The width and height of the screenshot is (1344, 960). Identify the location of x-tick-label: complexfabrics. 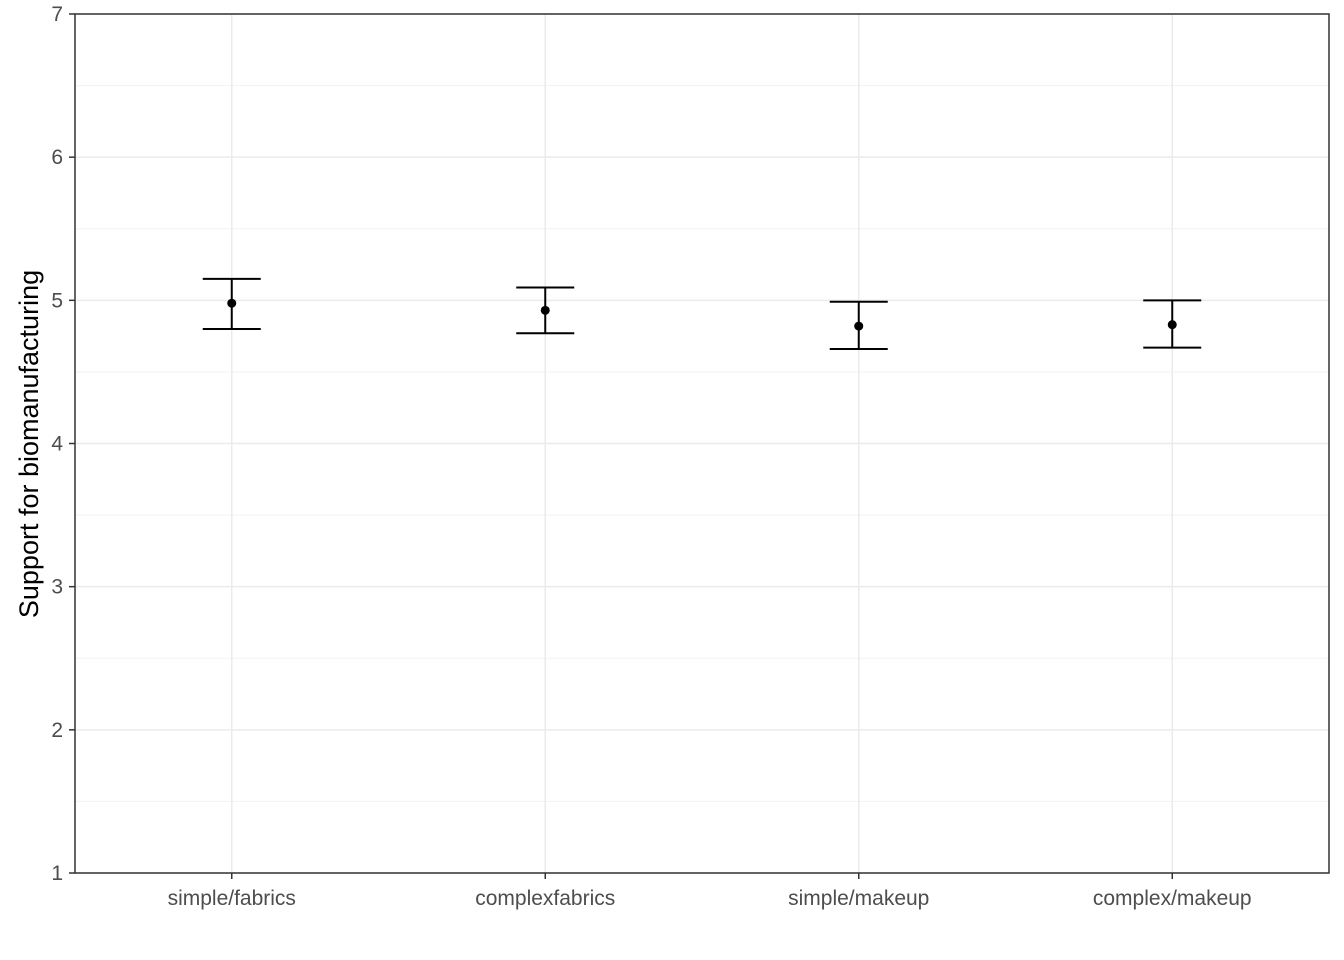
(545, 898).